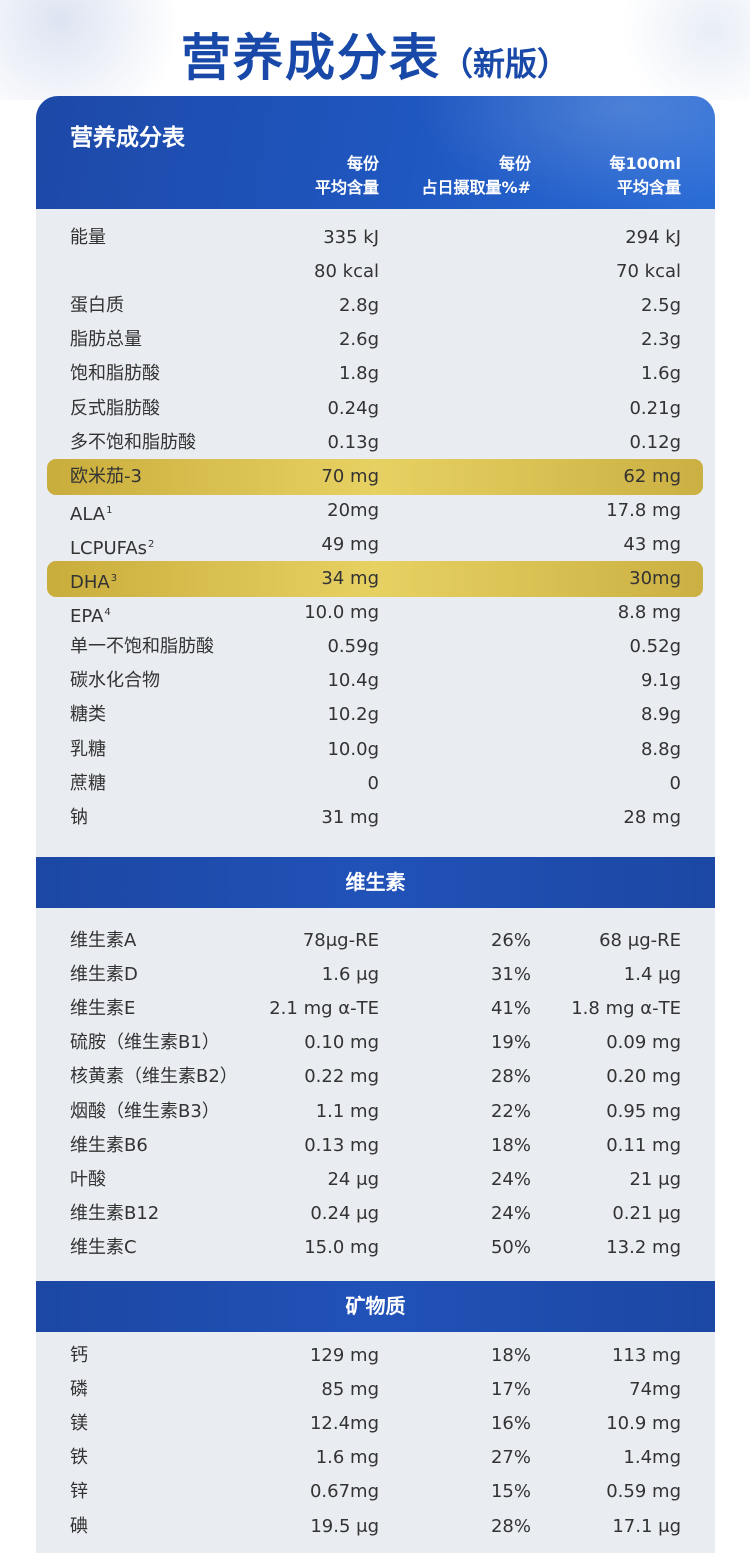 Image resolution: width=750 pixels, height=1553 pixels. Describe the element at coordinates (652, 544) in the screenshot. I see `per-100ml-value: 43 mg` at that location.